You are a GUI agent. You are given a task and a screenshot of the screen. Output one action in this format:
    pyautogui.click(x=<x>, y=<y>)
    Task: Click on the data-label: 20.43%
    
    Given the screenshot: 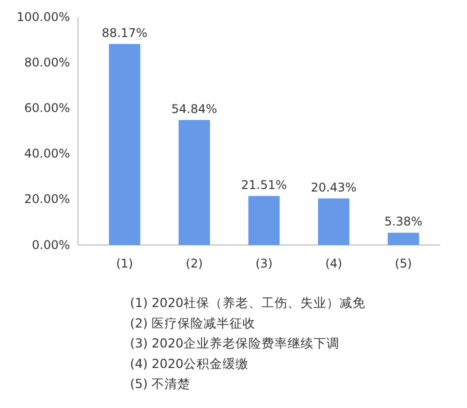 What is the action you would take?
    pyautogui.click(x=333, y=187)
    